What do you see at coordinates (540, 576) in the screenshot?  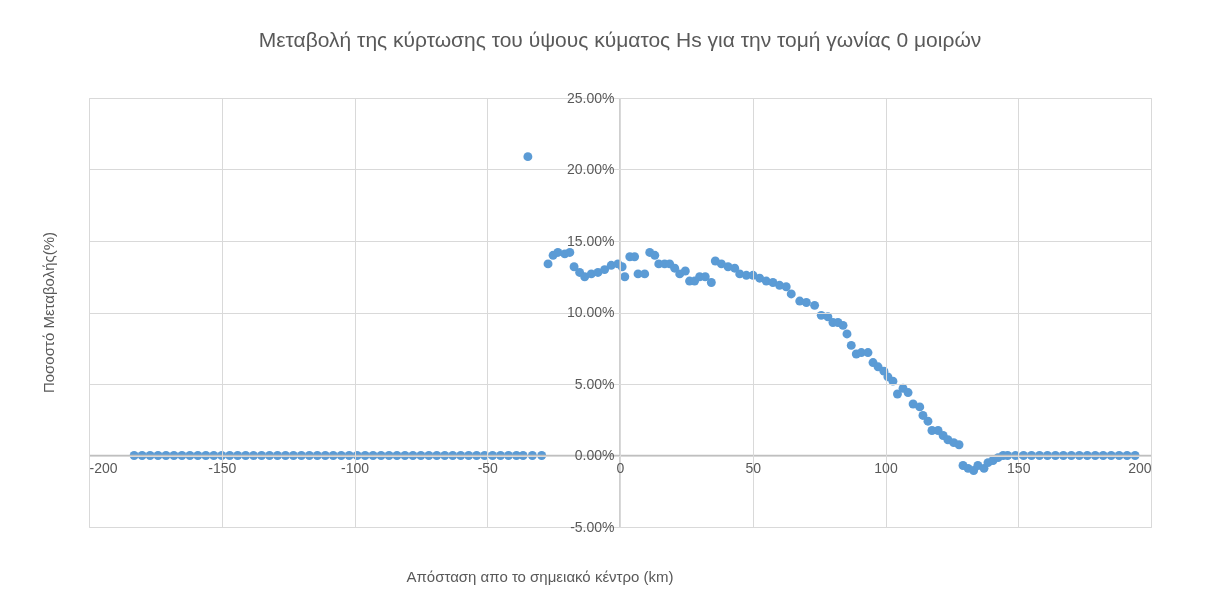 I see `x-axis-title: Απόσταση απο το σημειακό κέντρο (km)` at bounding box center [540, 576].